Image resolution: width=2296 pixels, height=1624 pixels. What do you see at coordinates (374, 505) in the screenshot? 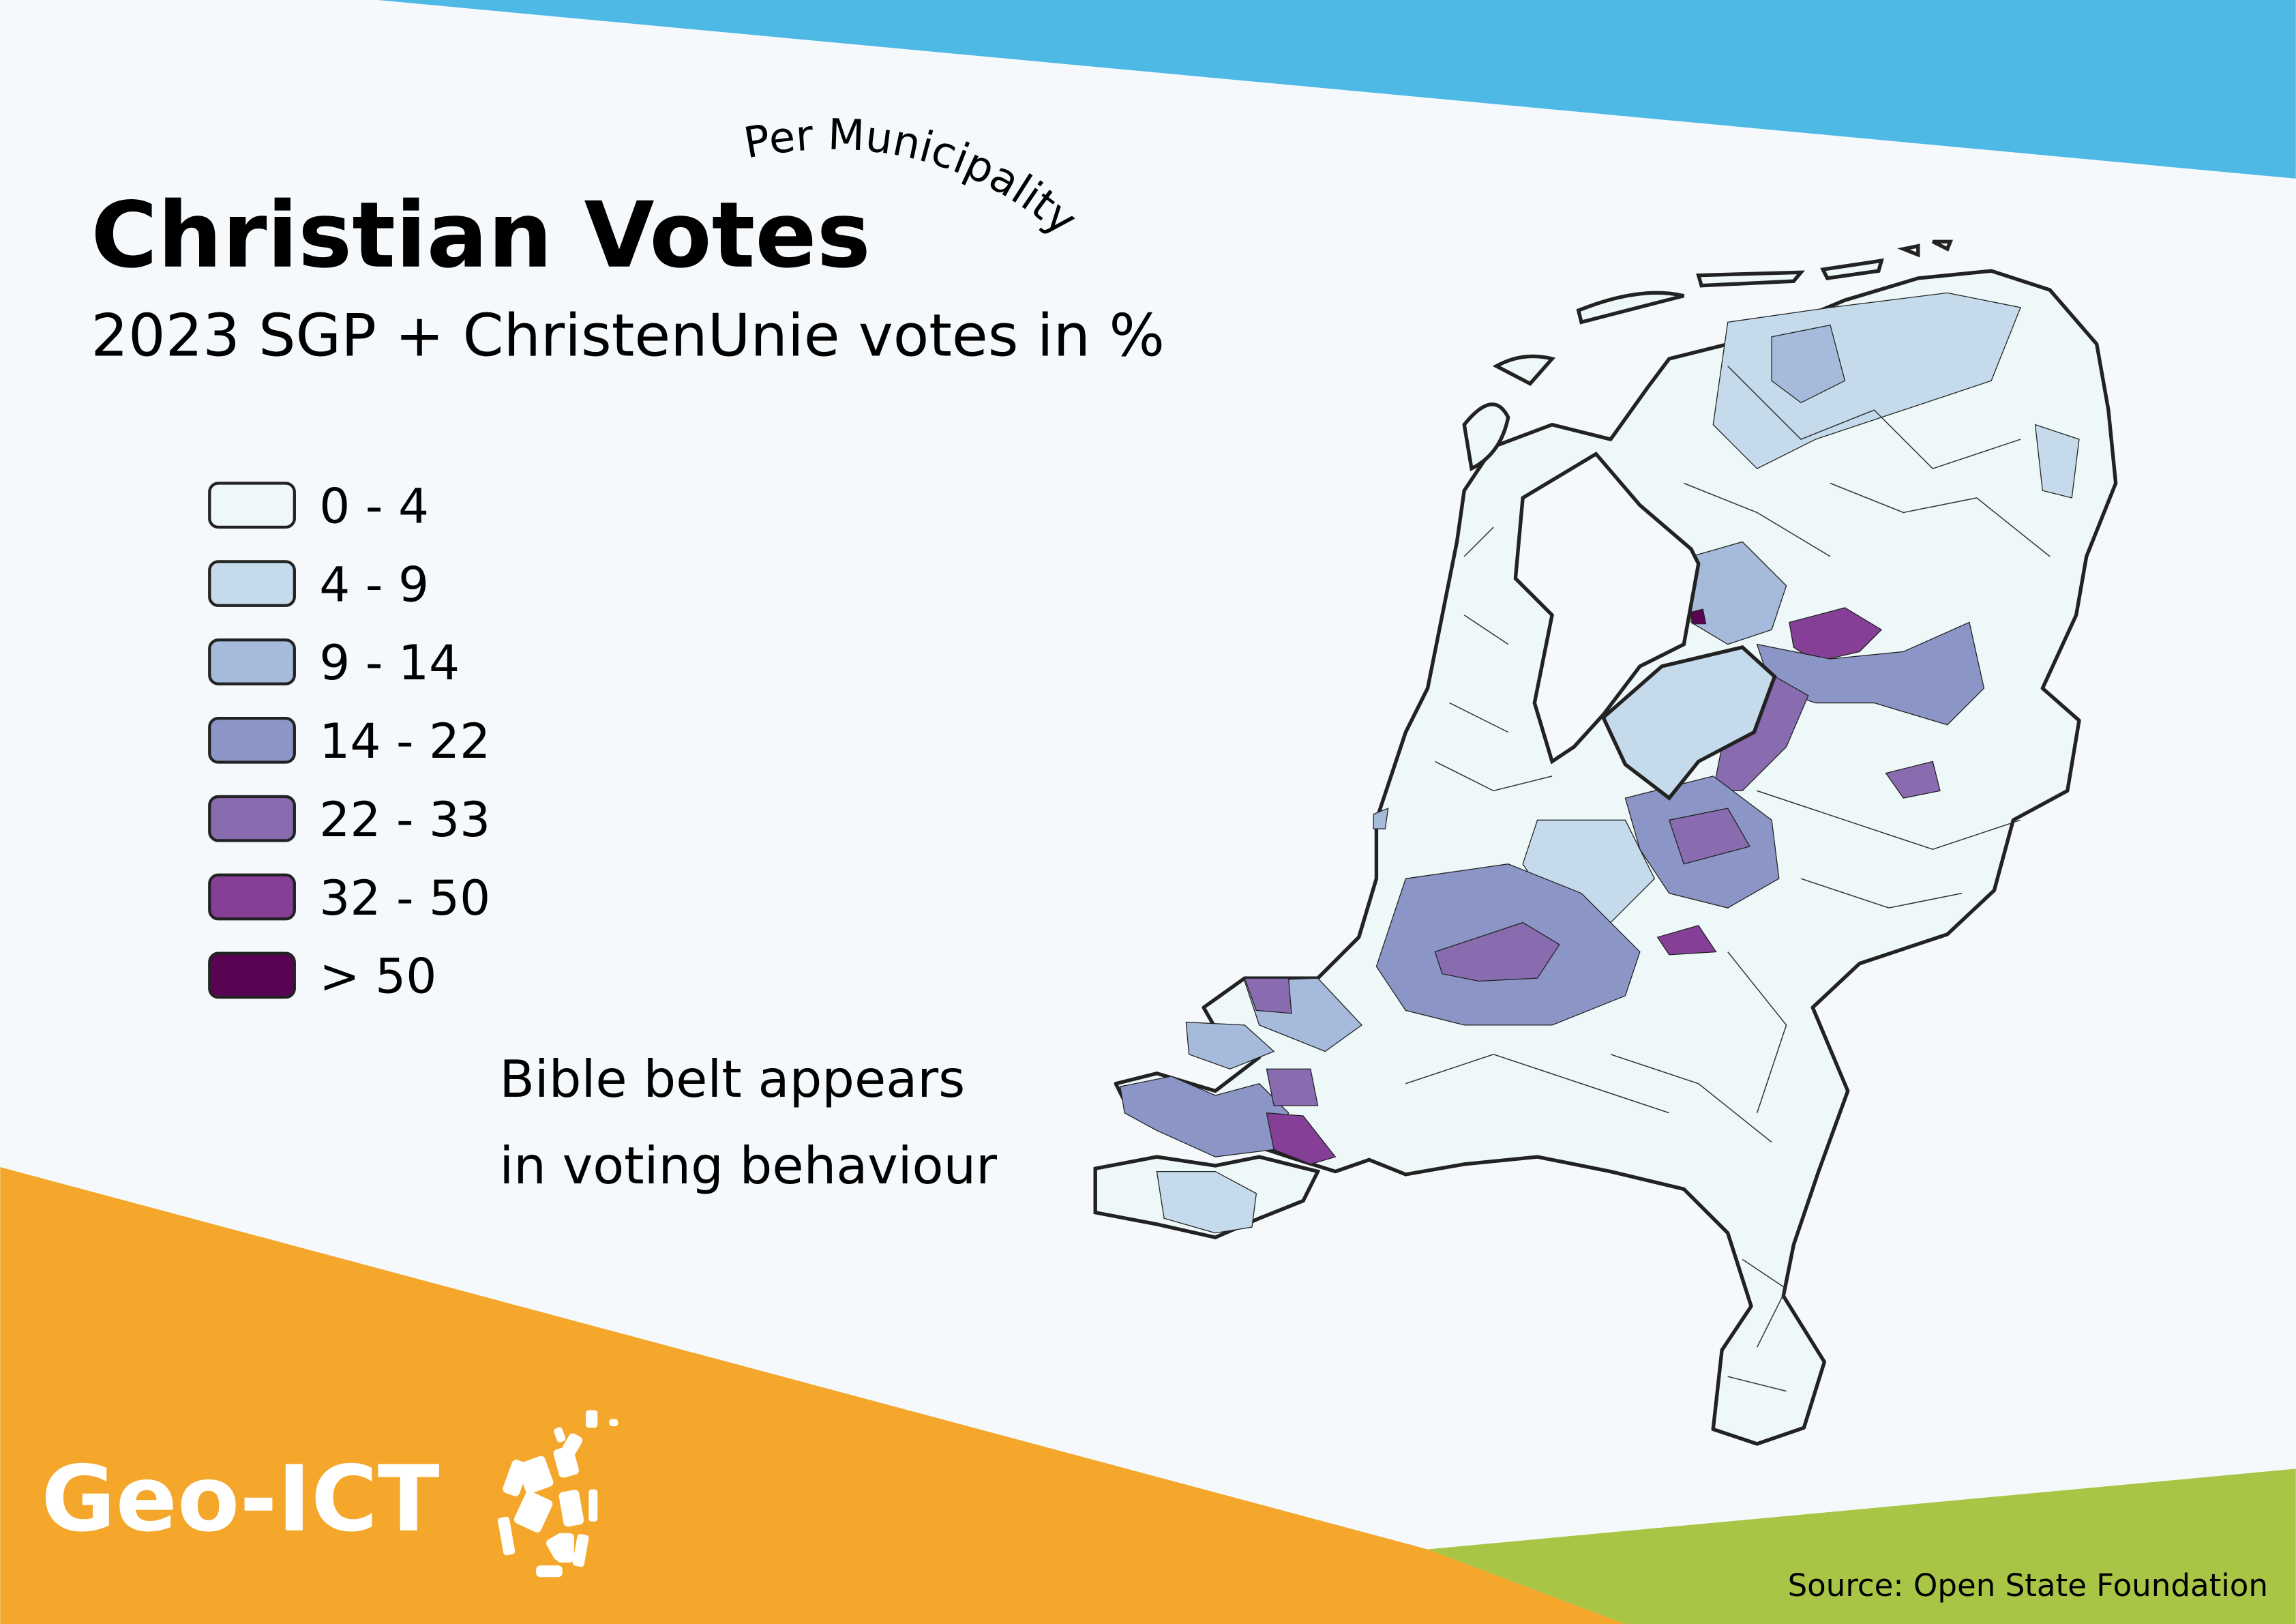
I see `legend-label: 0 - 4` at bounding box center [374, 505].